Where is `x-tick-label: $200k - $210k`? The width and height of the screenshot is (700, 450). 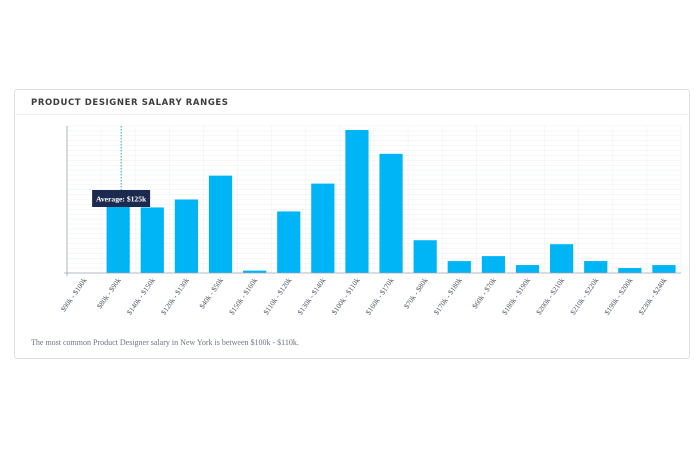
x-tick-label: $200k - $210k is located at coordinates (550, 296).